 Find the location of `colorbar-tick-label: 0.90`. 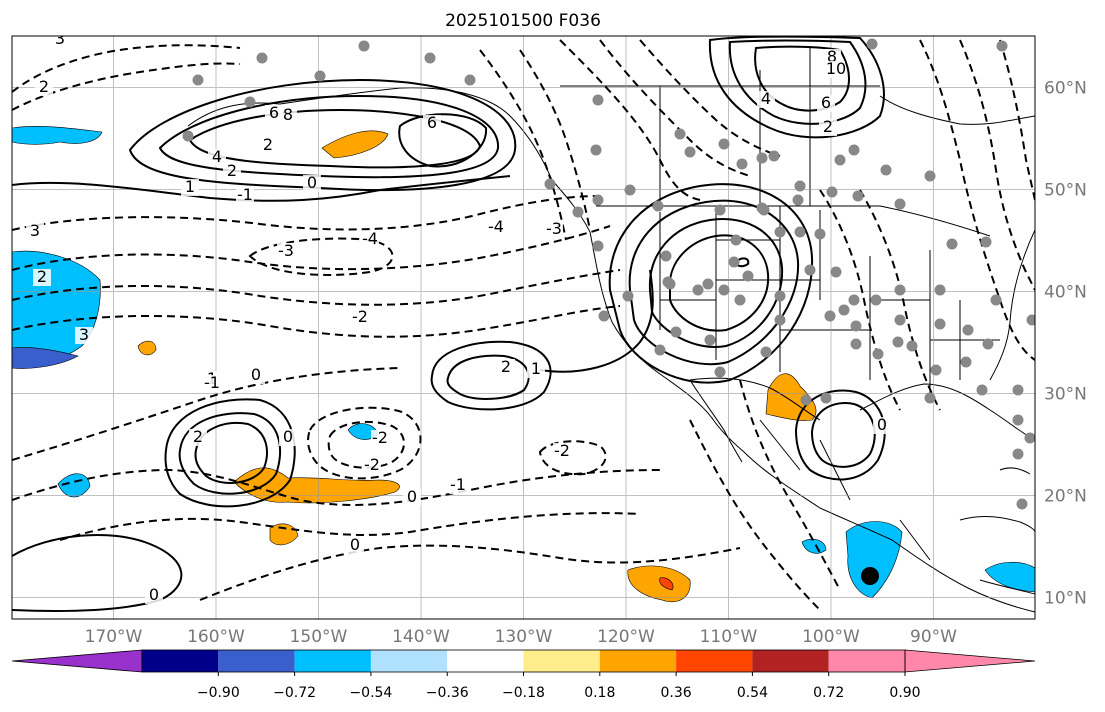

colorbar-tick-label: 0.90 is located at coordinates (904, 693).